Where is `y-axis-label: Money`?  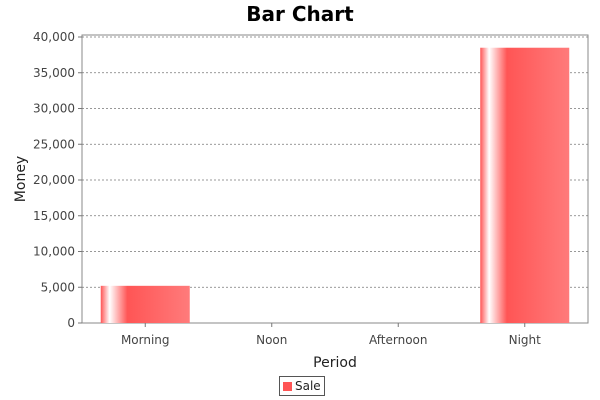
y-axis-label: Money is located at coordinates (21, 179).